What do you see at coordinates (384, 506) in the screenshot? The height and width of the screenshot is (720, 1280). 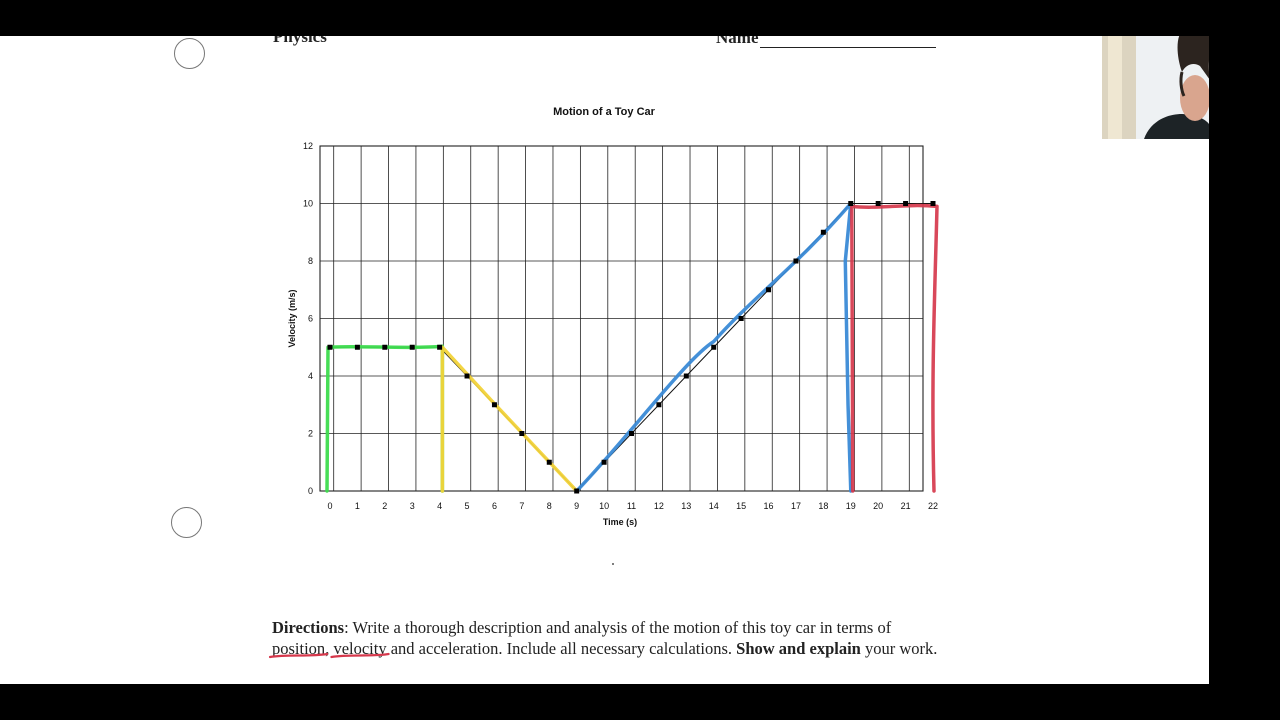 I see `x-tick-label: 2` at bounding box center [384, 506].